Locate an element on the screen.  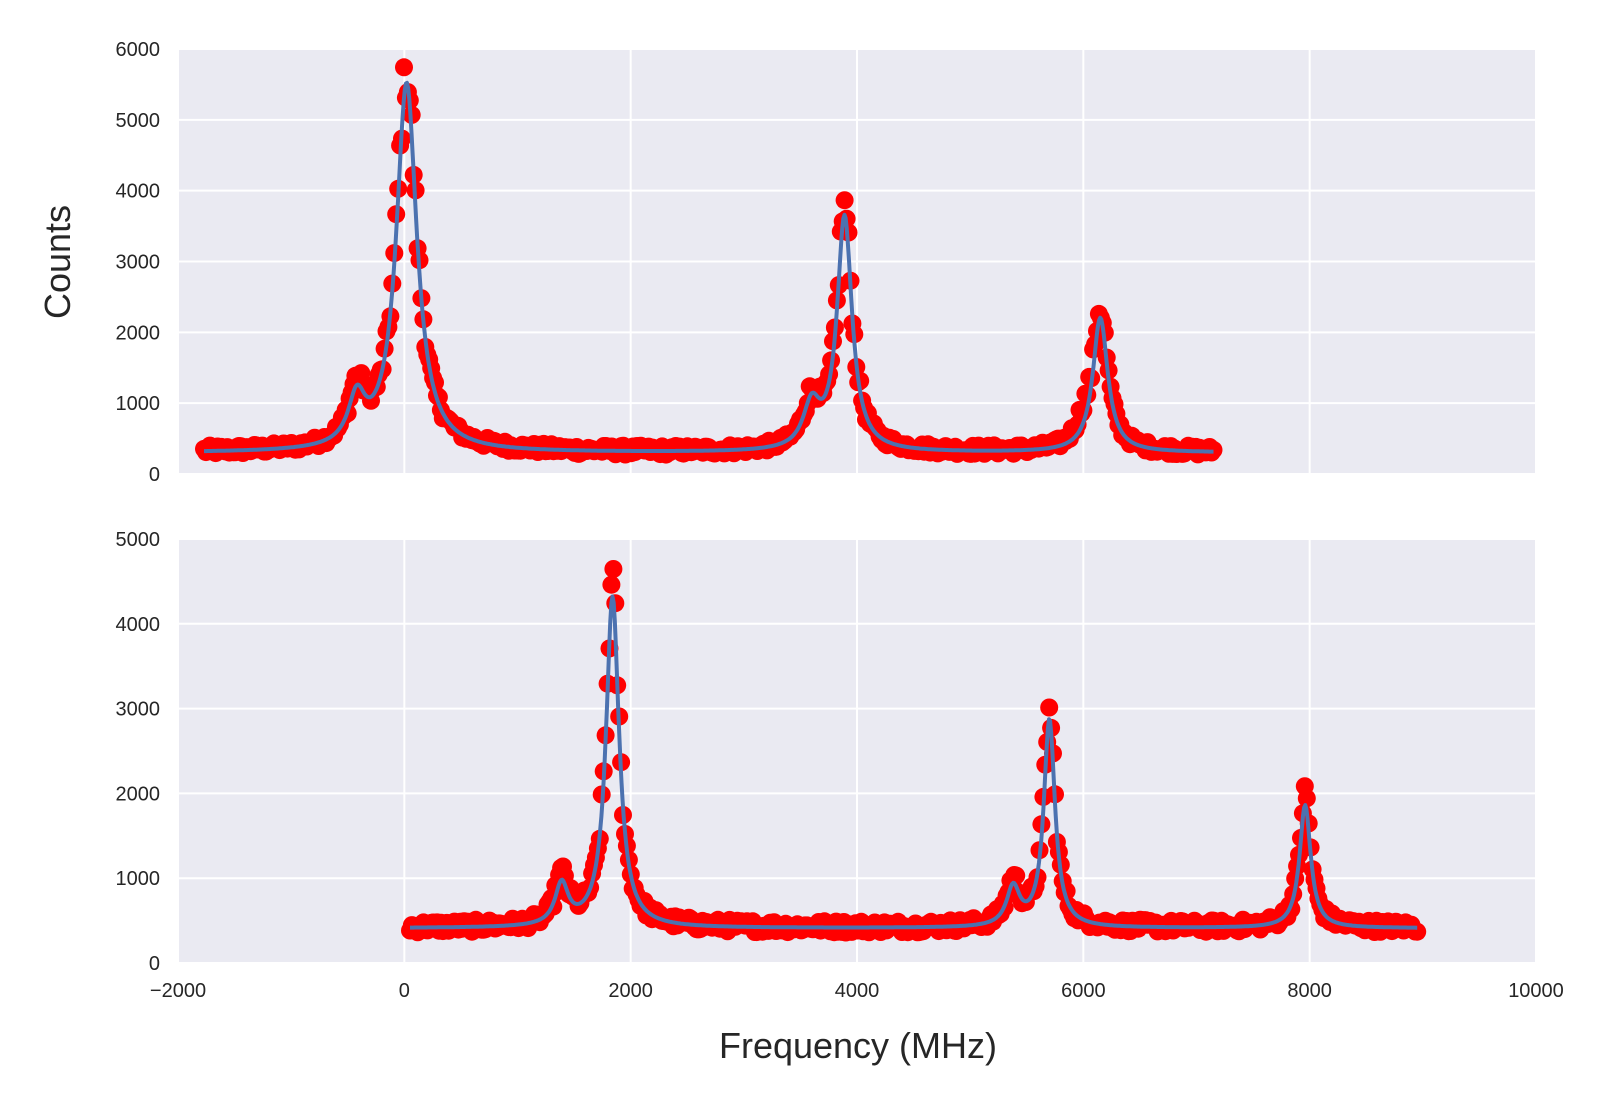
x-tick-label: 0 is located at coordinates (404, 991).